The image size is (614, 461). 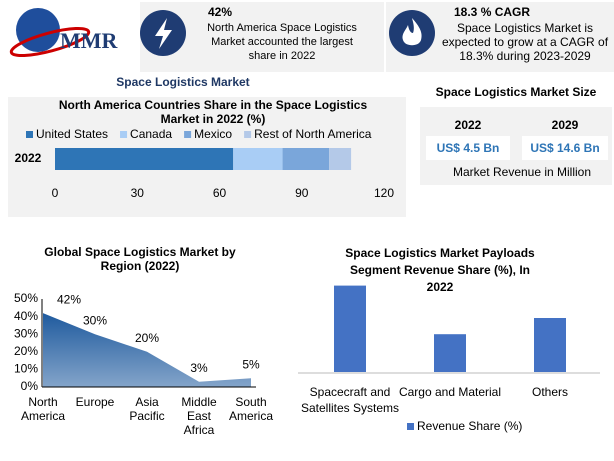 I want to click on legend-label: Rest of North America, so click(x=313, y=134).